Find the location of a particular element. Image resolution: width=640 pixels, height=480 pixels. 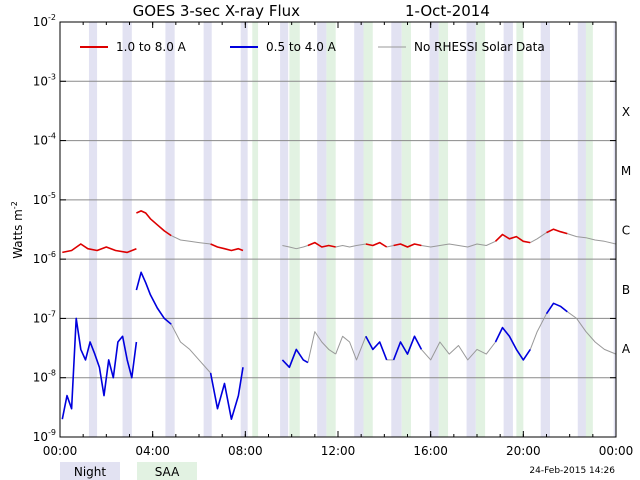

chart-title: GOES 3-sec X-ray Flux is located at coordinates (216, 11).